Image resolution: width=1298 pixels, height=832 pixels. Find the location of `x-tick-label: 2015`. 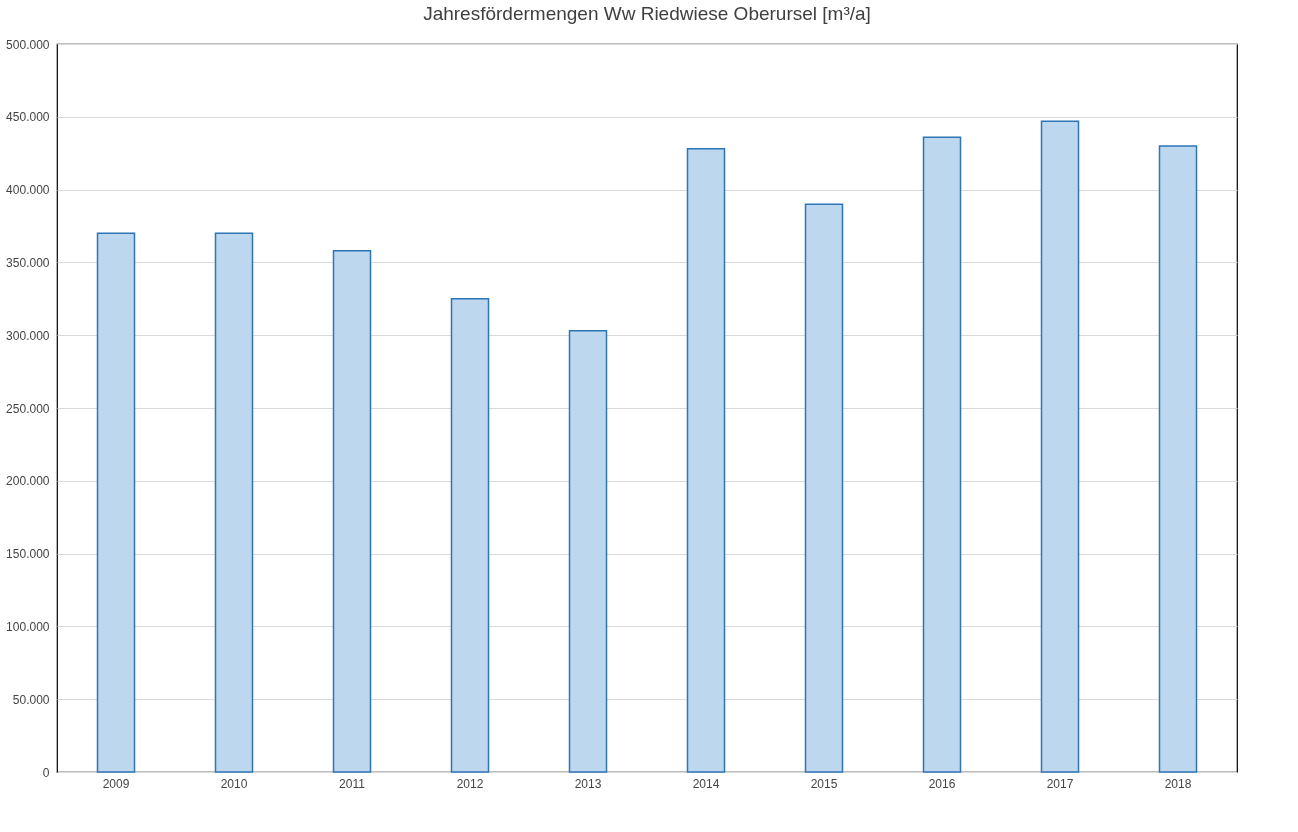

x-tick-label: 2015 is located at coordinates (824, 783).